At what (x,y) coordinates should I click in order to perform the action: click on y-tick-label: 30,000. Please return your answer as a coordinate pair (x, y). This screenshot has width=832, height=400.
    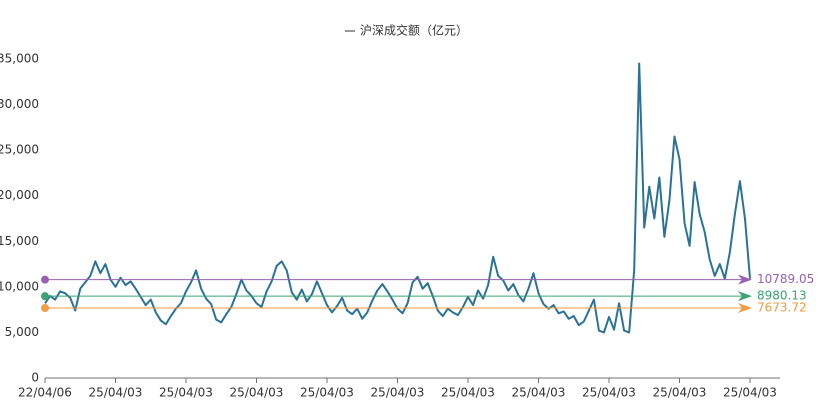
    Looking at the image, I should click on (19, 104).